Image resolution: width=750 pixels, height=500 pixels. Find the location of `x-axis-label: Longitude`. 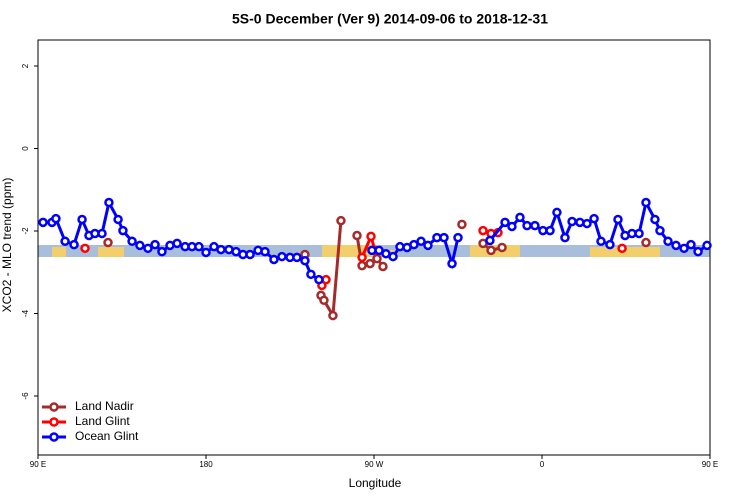

x-axis-label: Longitude is located at coordinates (375, 483).